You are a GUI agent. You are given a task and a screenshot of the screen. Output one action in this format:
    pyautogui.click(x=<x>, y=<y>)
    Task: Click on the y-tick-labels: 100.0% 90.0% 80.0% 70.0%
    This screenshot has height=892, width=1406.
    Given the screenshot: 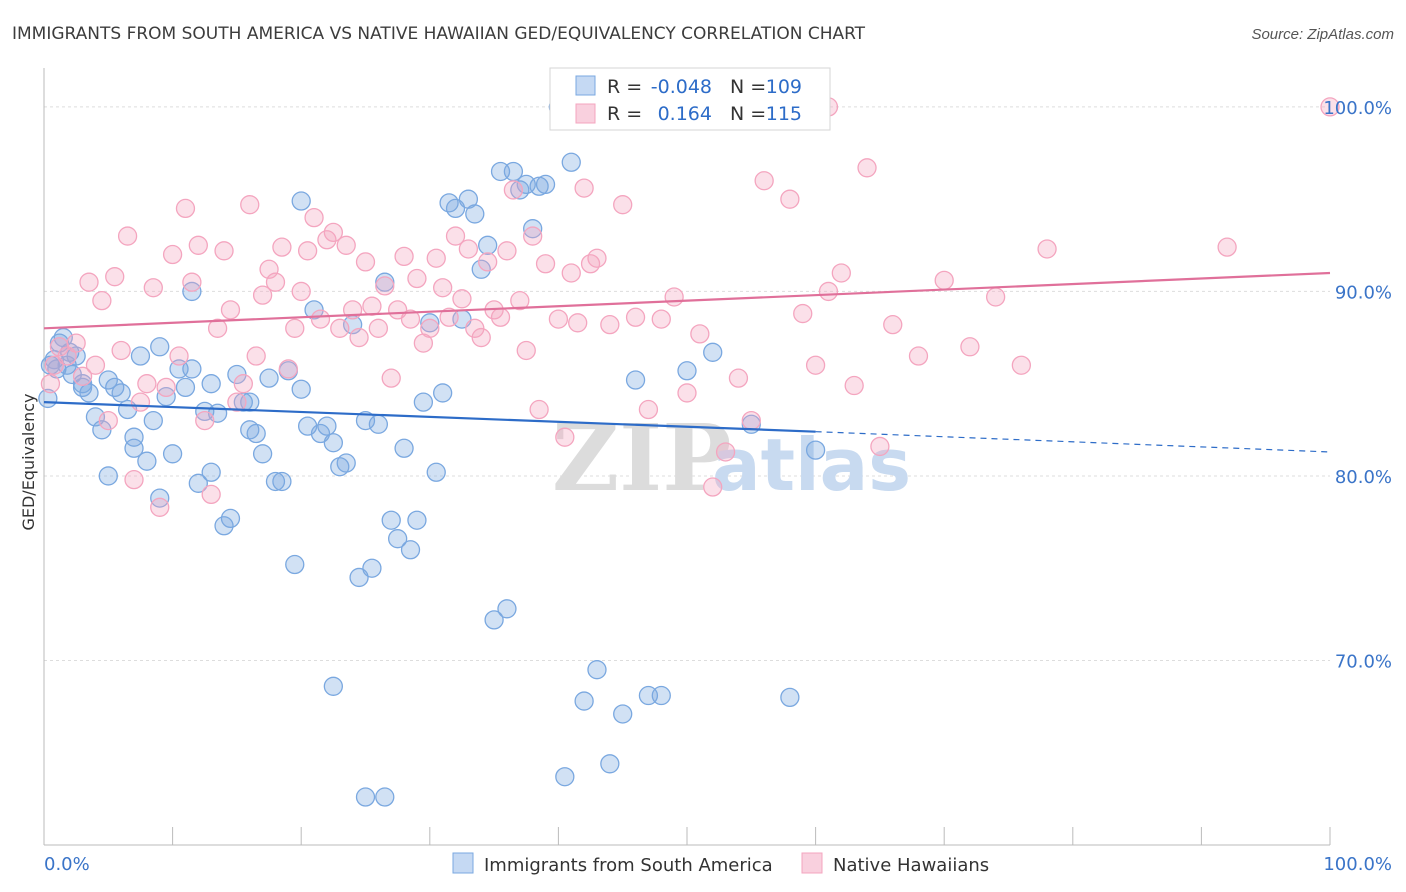 What is the action you would take?
    pyautogui.click(x=1357, y=385)
    